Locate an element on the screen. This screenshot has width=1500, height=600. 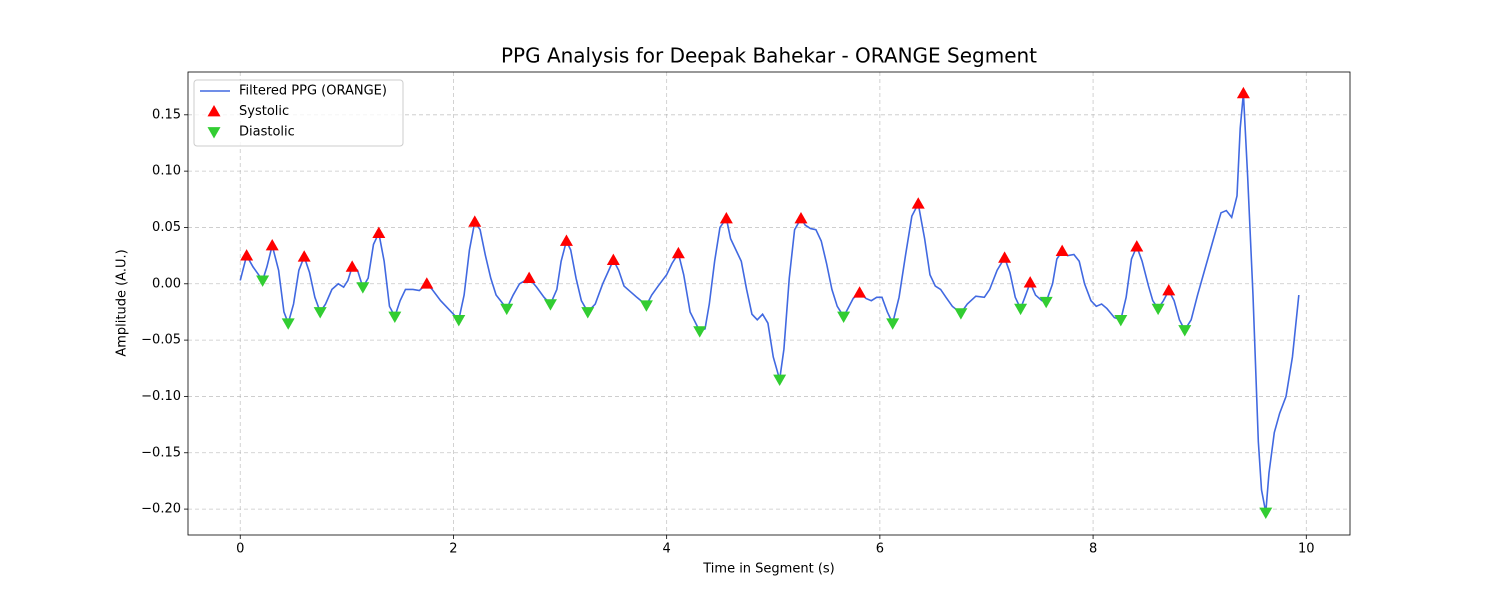
x-axis-label: Time in Segment (s) is located at coordinates (768, 569).